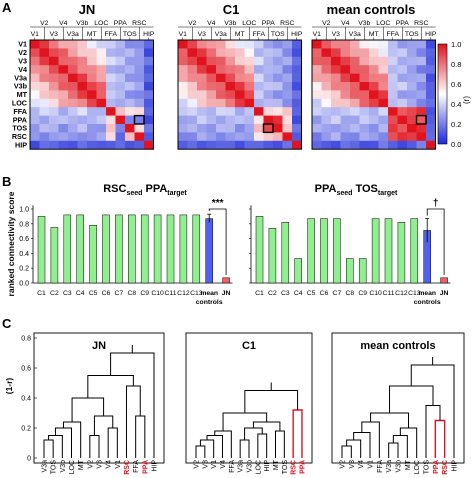  I want to click on bar-y-tick-label: 1.0, so click(24, 210).